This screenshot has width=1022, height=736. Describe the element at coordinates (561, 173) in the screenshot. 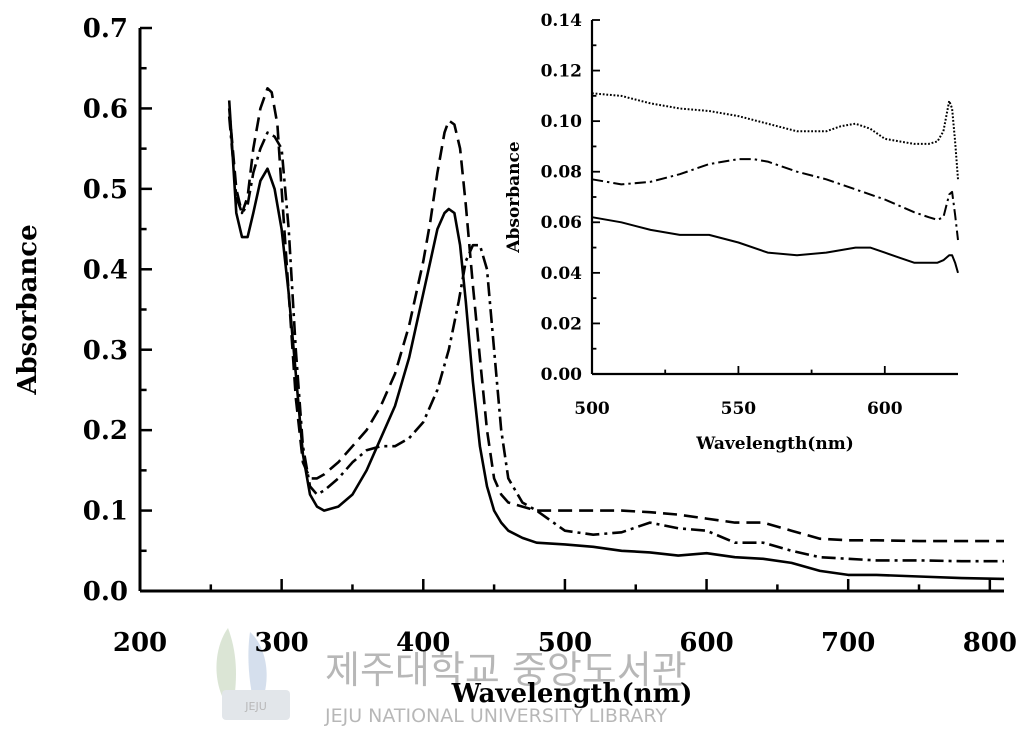

I see `y-tick-label: 0.08` at that location.